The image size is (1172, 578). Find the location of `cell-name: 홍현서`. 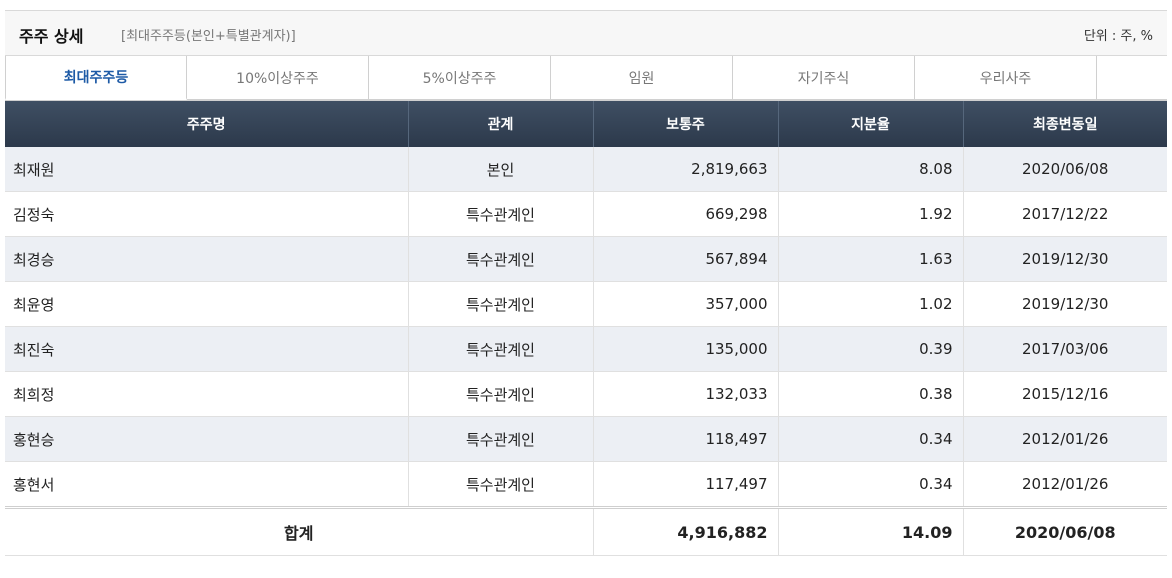

cell-name: 홍현서 is located at coordinates (207, 484).